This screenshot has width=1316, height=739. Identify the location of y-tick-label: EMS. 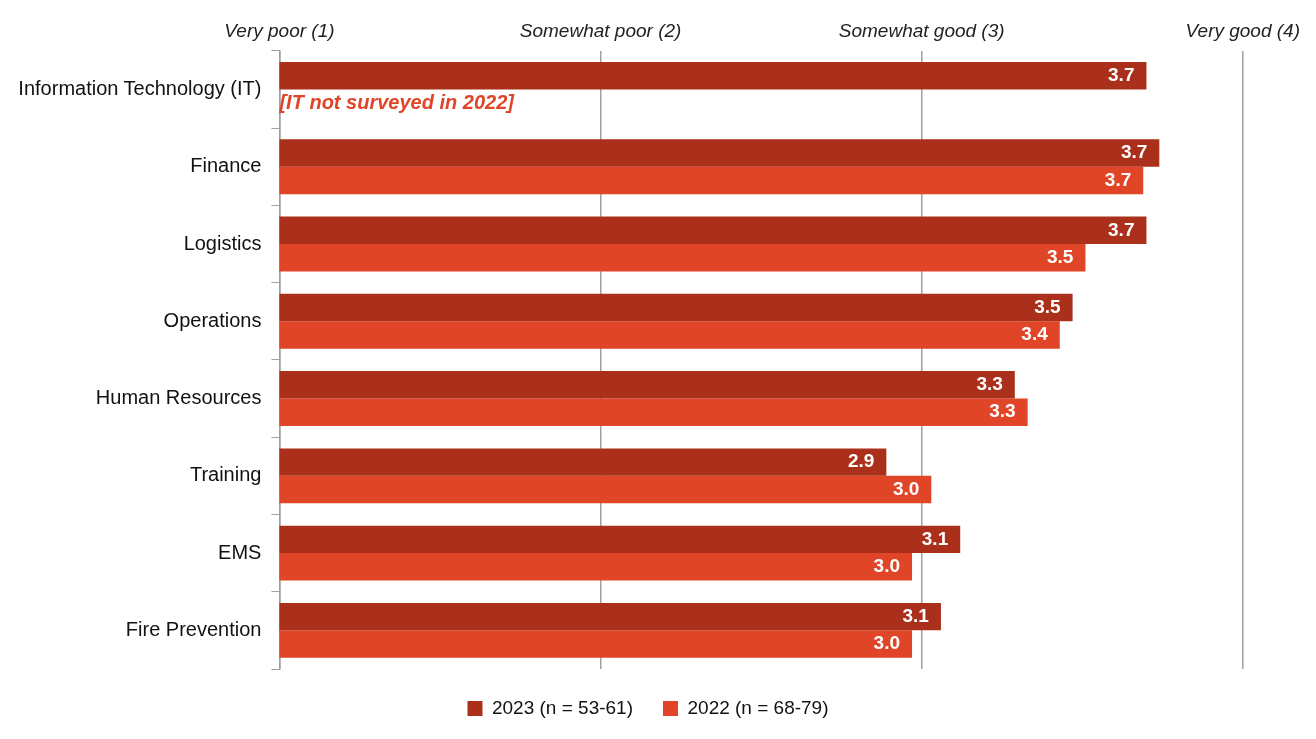
(240, 551).